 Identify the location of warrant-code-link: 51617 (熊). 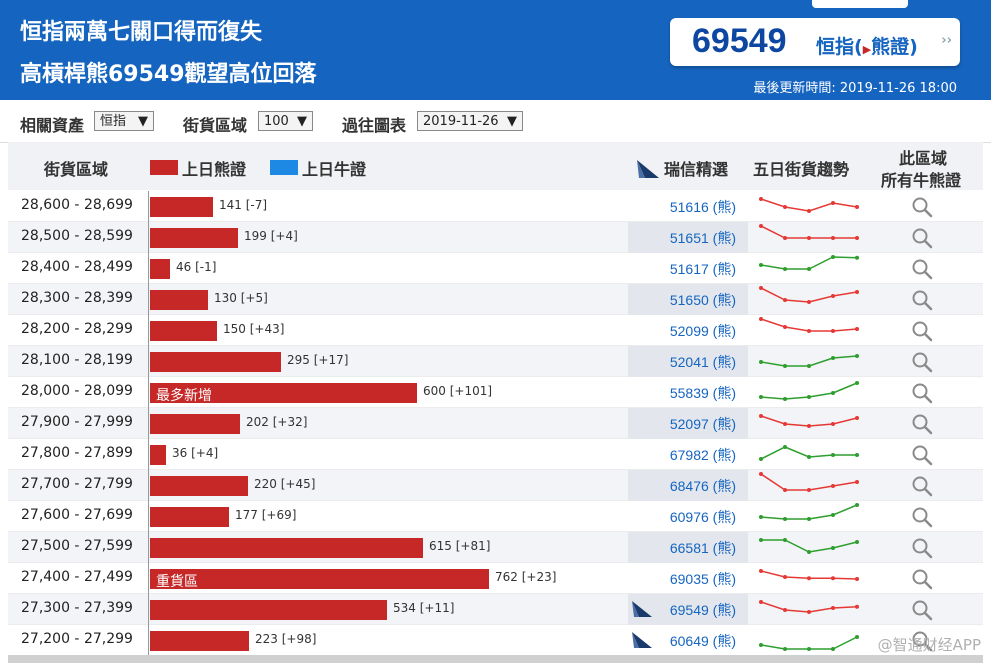
(702, 269).